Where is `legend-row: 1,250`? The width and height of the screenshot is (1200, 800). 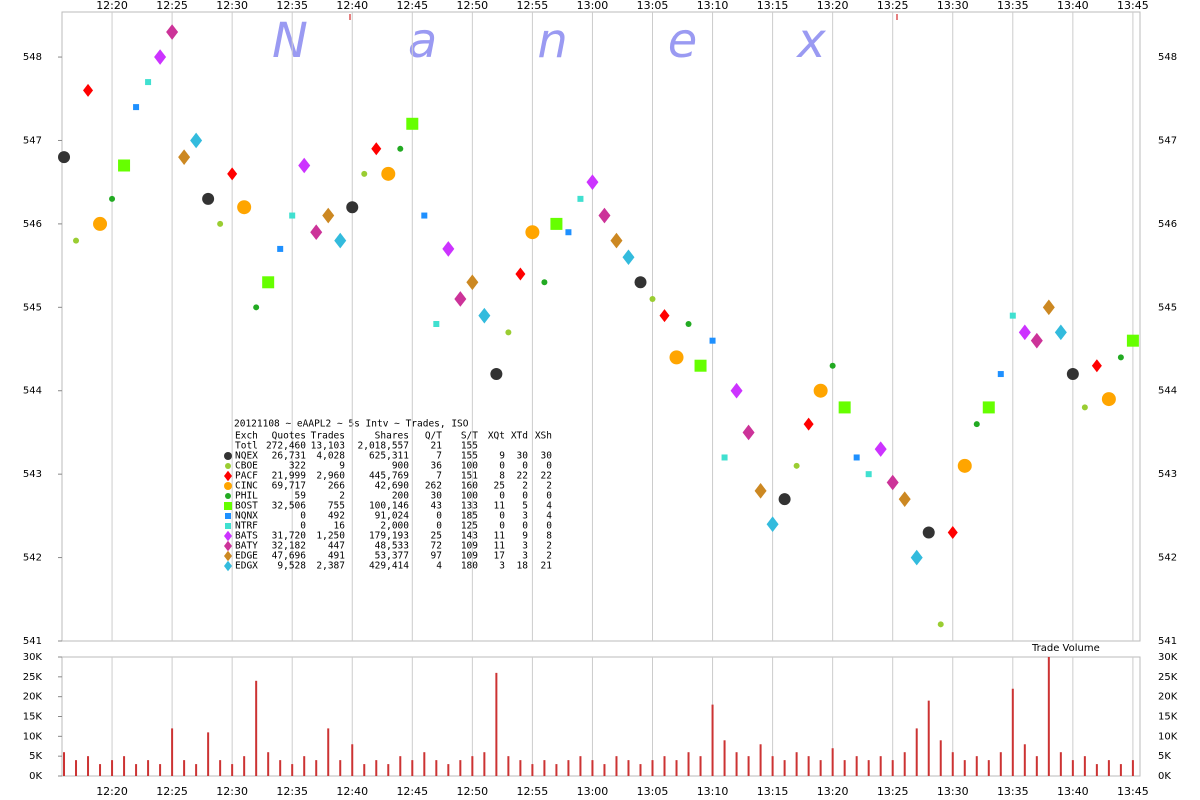
legend-row: 1,250 is located at coordinates (330, 536).